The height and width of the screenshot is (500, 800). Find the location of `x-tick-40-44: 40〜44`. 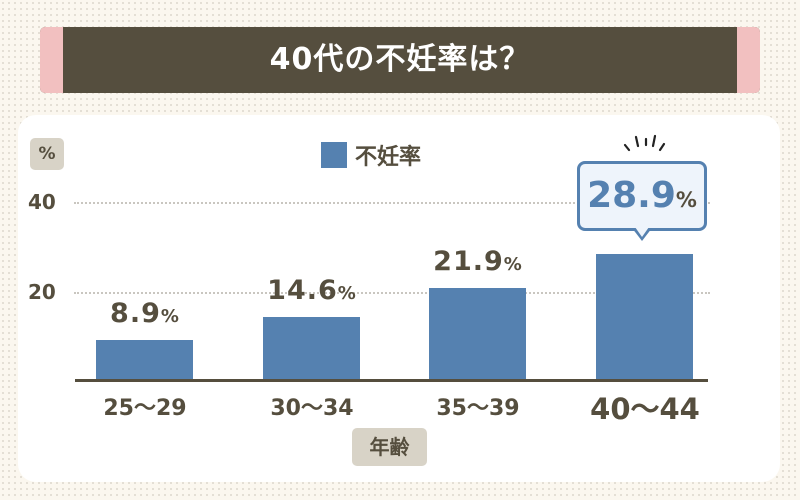

x-tick-40-44: 40〜44 is located at coordinates (645, 409).